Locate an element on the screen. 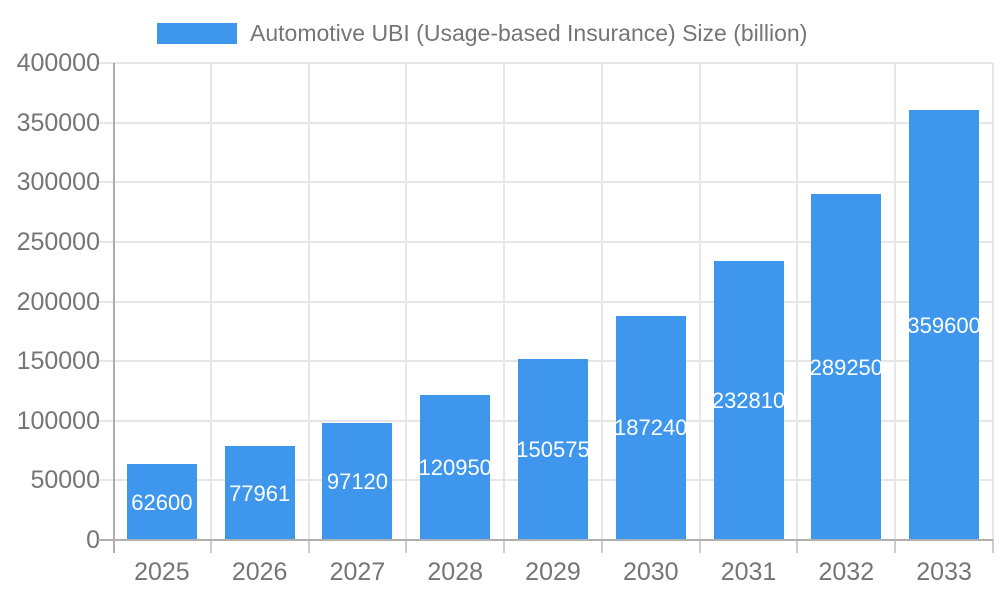  bar-value-label: 62600 is located at coordinates (162, 502).